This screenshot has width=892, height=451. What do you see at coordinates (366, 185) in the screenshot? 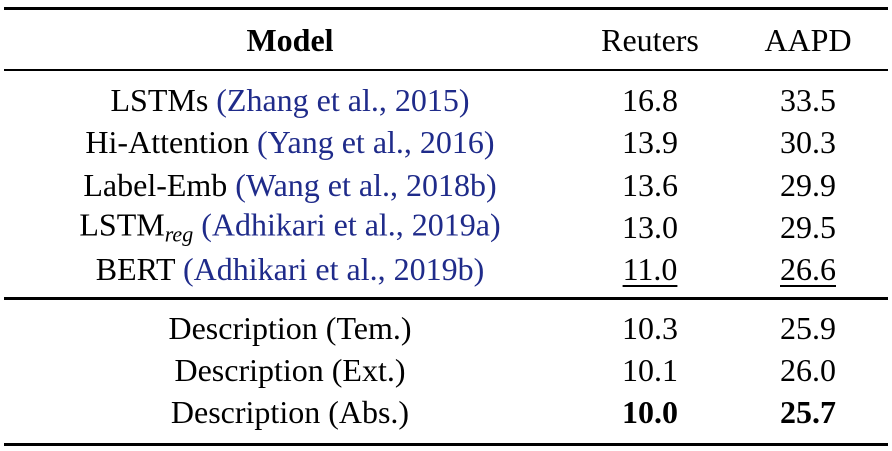
I see `citation: (Wang et al., 2018b)` at bounding box center [366, 185].